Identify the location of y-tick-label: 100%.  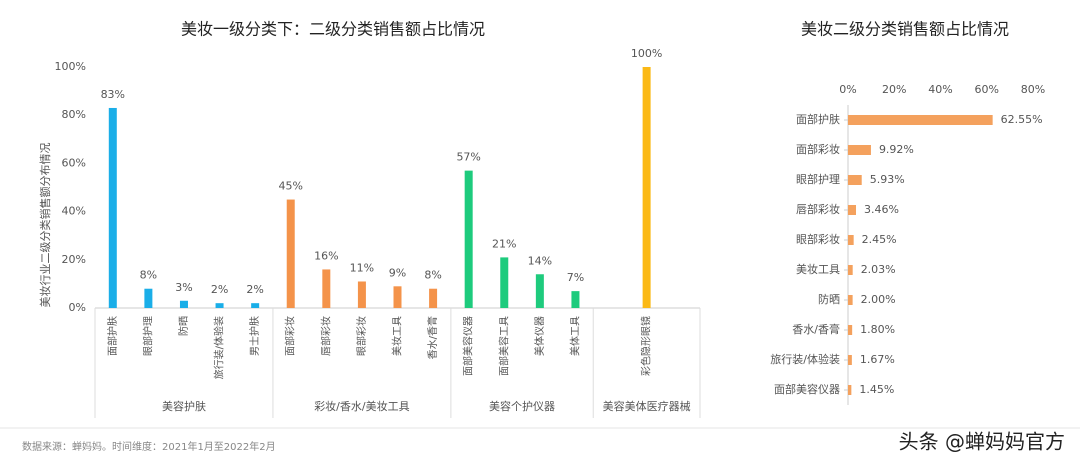
(70, 66).